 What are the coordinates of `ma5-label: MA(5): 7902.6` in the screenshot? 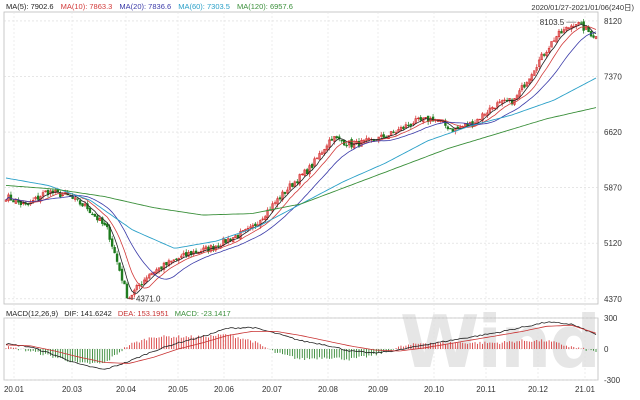 It's located at (30, 6).